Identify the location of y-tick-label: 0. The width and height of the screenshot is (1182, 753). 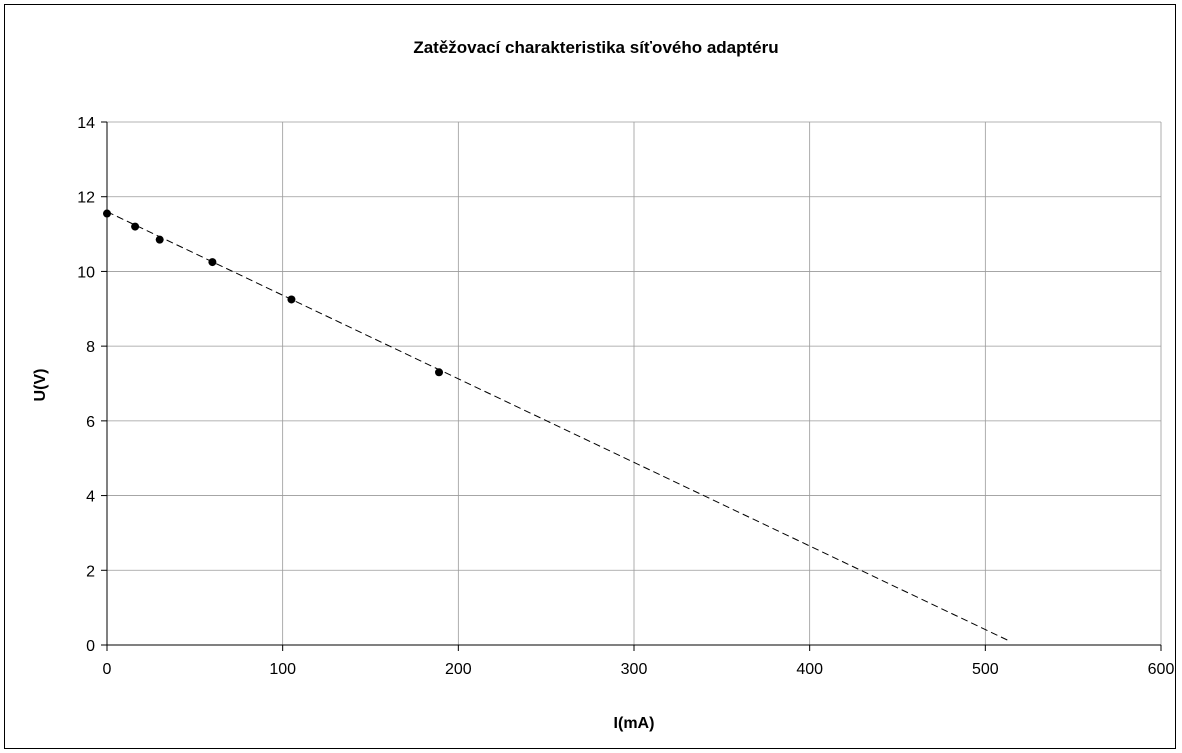
(90, 646).